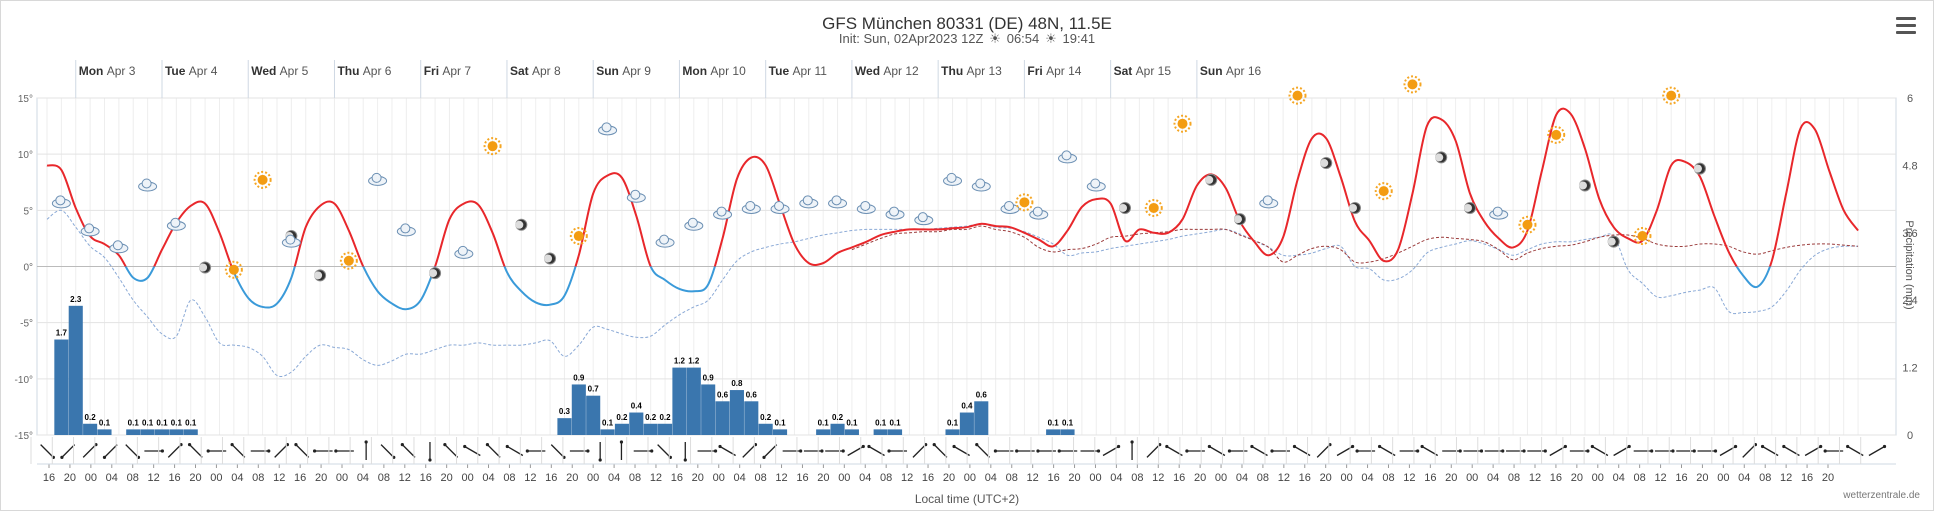 Image resolution: width=1934 pixels, height=511 pixels. Describe the element at coordinates (622, 417) in the screenshot. I see `precip-label: 0.2` at that location.